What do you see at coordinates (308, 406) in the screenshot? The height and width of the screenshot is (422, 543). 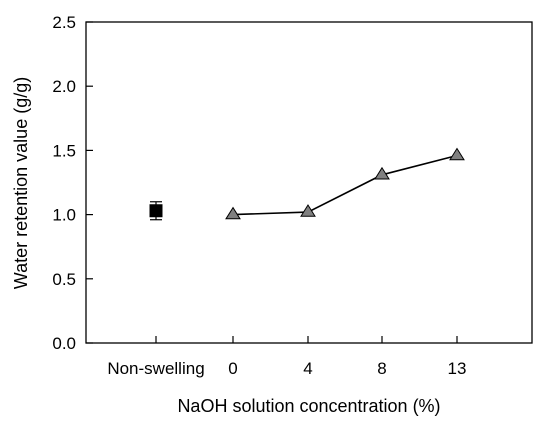 I see `x-axis-title: NaOH solution concentration (%)` at bounding box center [308, 406].